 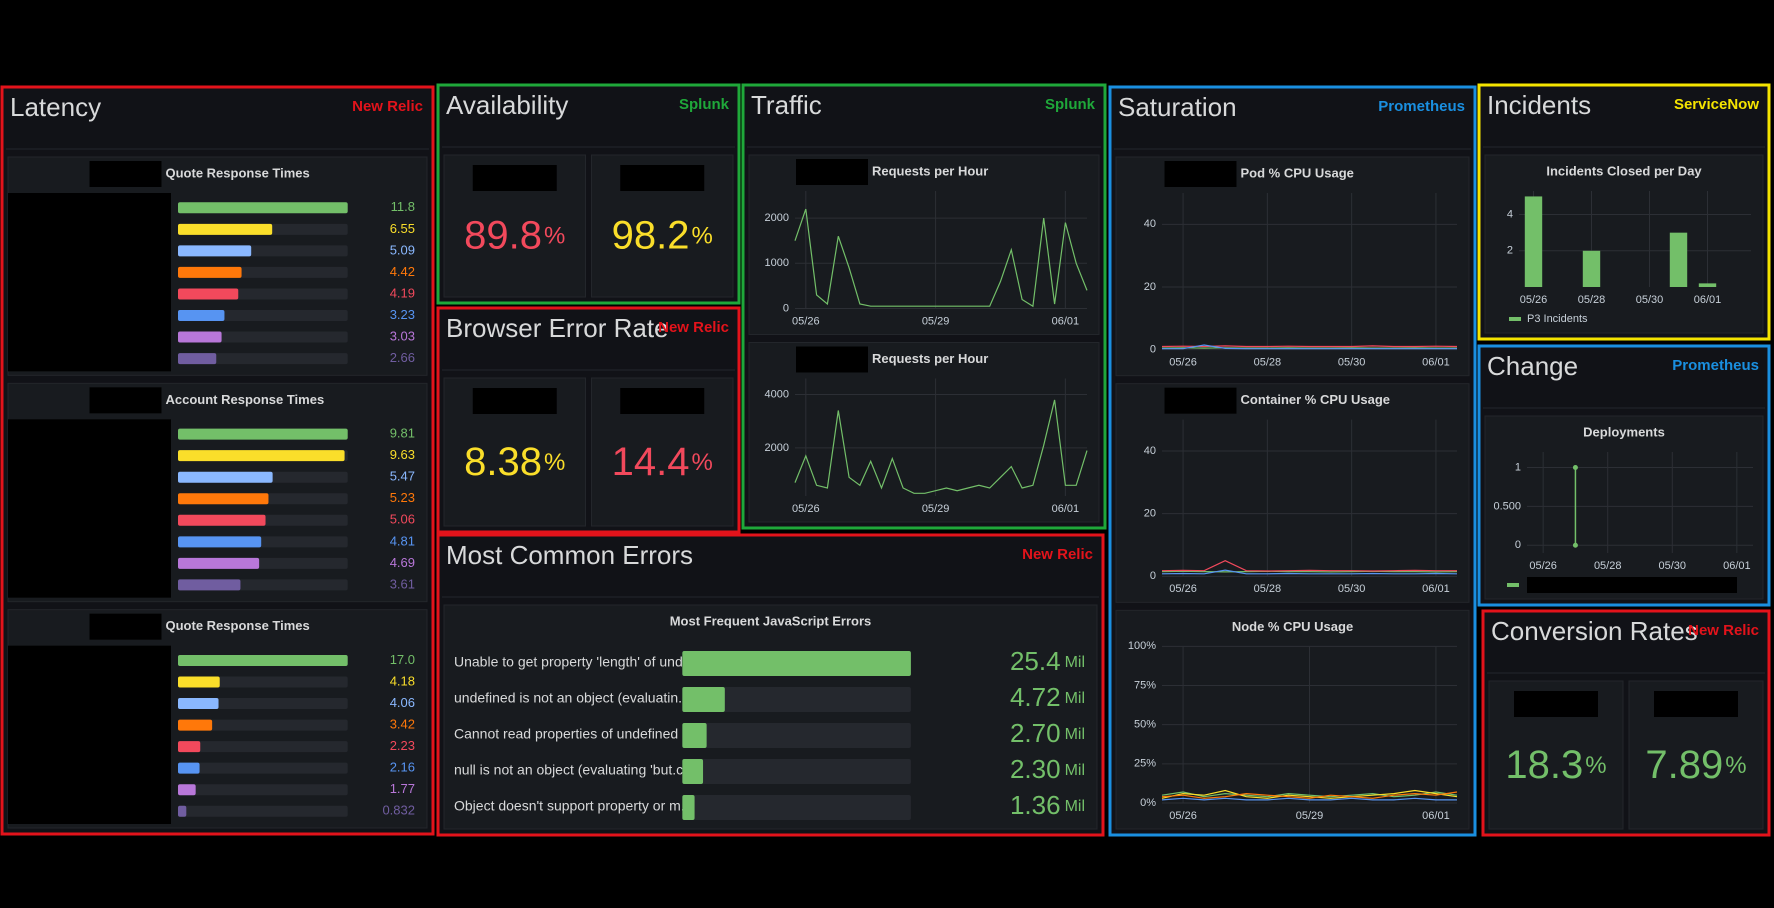 I want to click on card-title: Node % CPU Usage, so click(x=1292, y=626).